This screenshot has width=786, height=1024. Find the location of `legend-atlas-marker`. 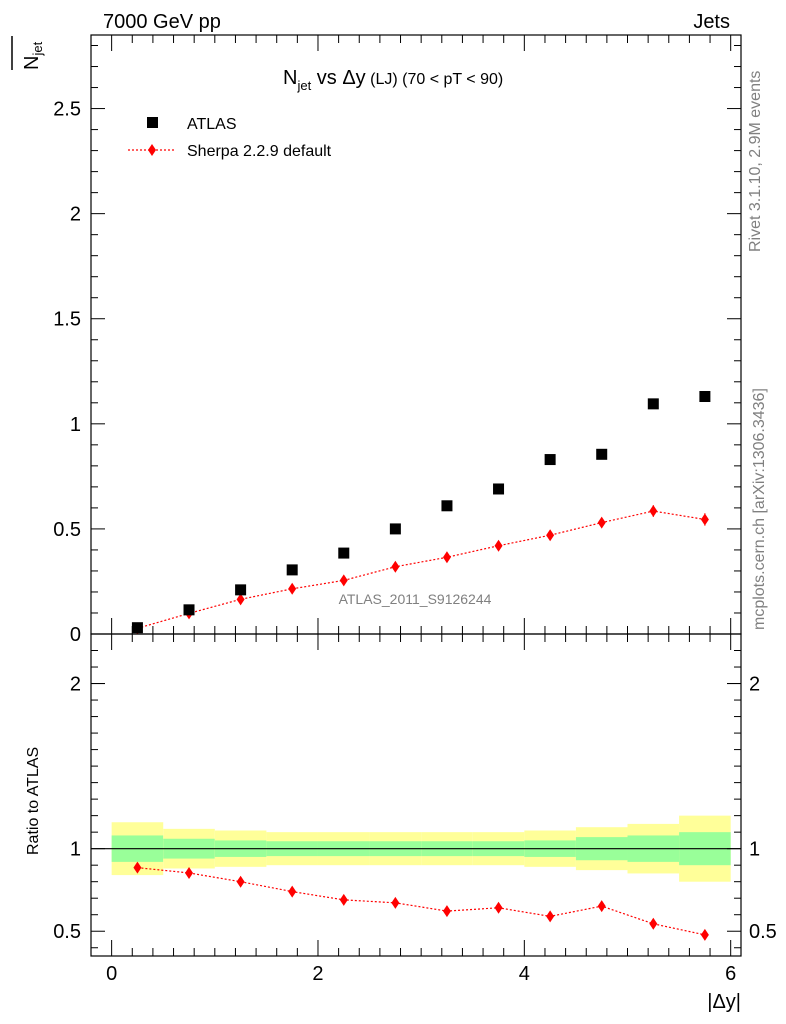

legend-atlas-marker is located at coordinates (152, 122).